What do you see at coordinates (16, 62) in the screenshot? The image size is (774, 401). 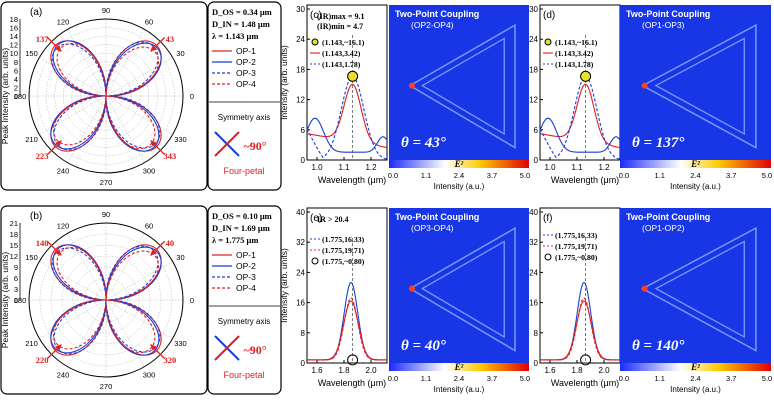 I see `radial-tick-label: 8` at bounding box center [16, 62].